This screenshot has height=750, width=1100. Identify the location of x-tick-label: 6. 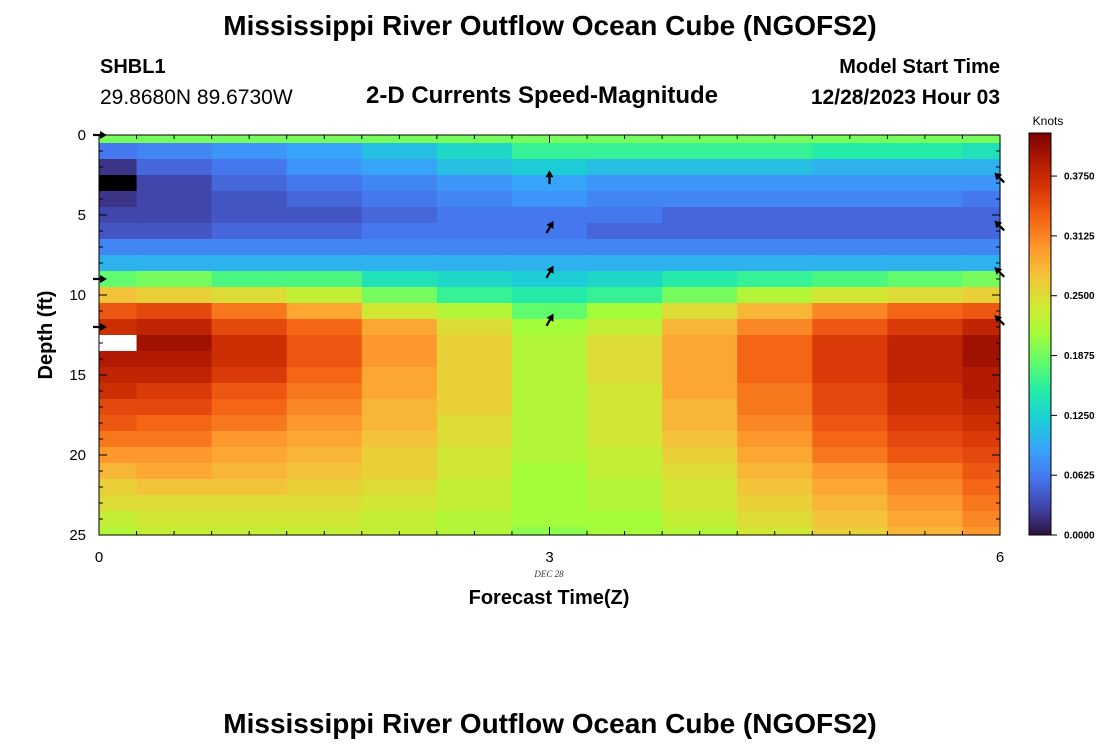
(1000, 557).